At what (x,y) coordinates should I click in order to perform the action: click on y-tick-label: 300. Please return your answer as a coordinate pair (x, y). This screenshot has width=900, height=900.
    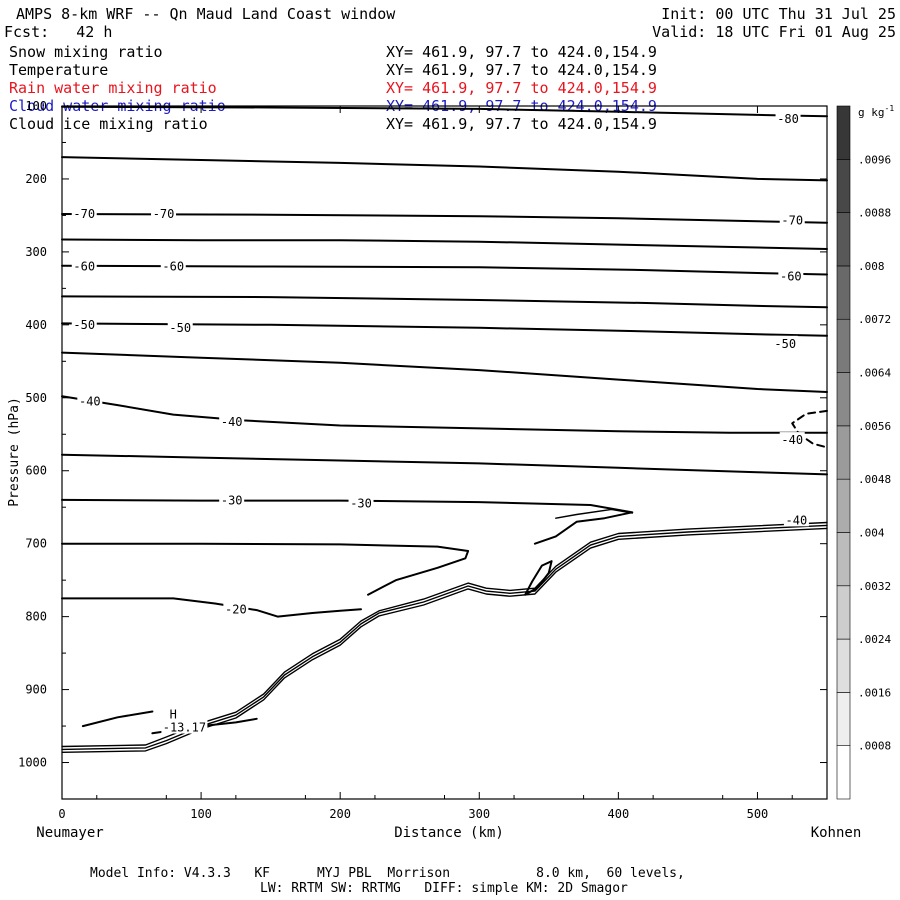
    Looking at the image, I should click on (36, 252).